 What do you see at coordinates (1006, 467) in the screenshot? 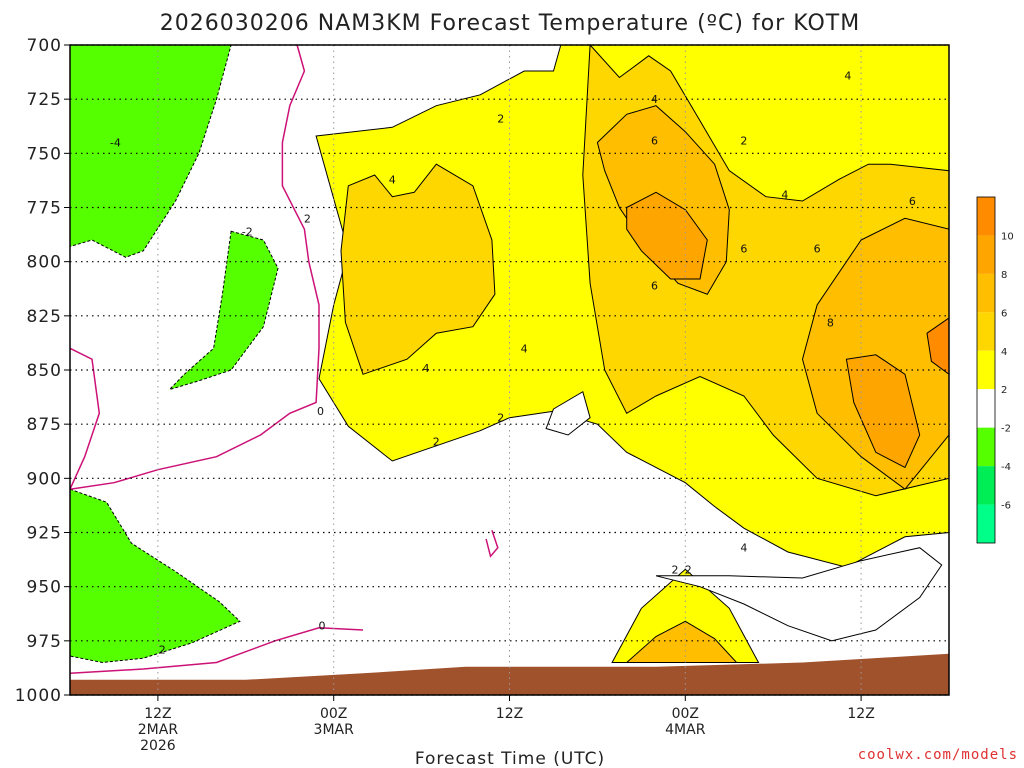
I see `colorbar-tick-label: -4` at bounding box center [1006, 467].